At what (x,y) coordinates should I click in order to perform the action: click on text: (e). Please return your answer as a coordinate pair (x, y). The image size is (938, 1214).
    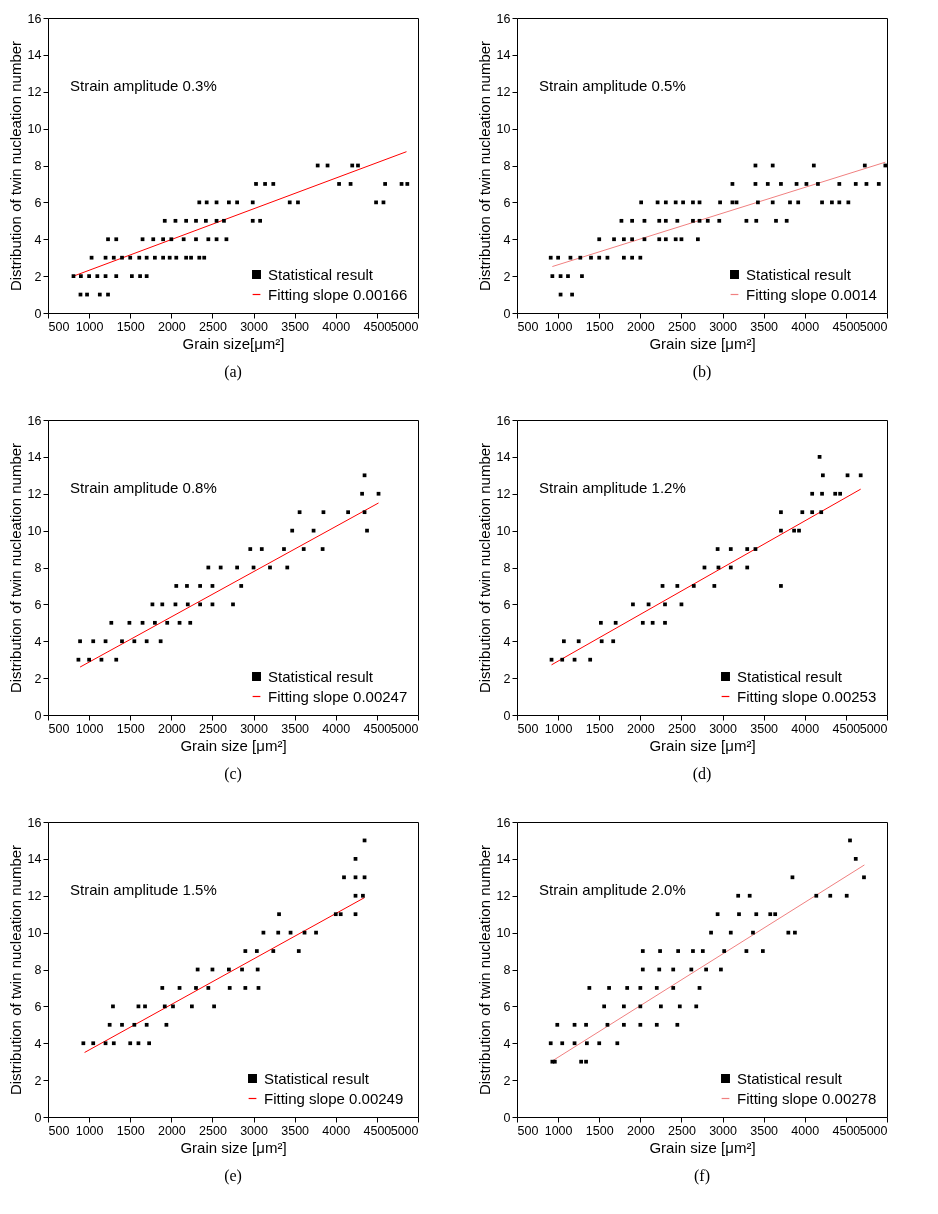
    Looking at the image, I should click on (233, 1175).